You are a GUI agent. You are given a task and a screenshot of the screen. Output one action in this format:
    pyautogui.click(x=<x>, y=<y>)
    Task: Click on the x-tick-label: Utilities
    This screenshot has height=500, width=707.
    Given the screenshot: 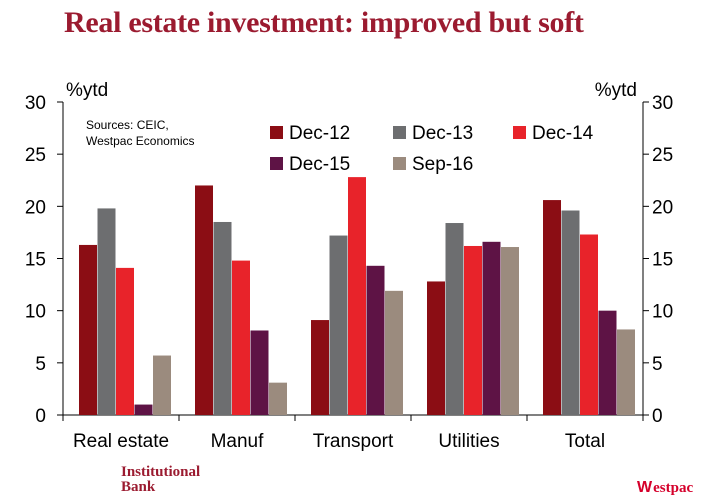 What is the action you would take?
    pyautogui.click(x=468, y=441)
    